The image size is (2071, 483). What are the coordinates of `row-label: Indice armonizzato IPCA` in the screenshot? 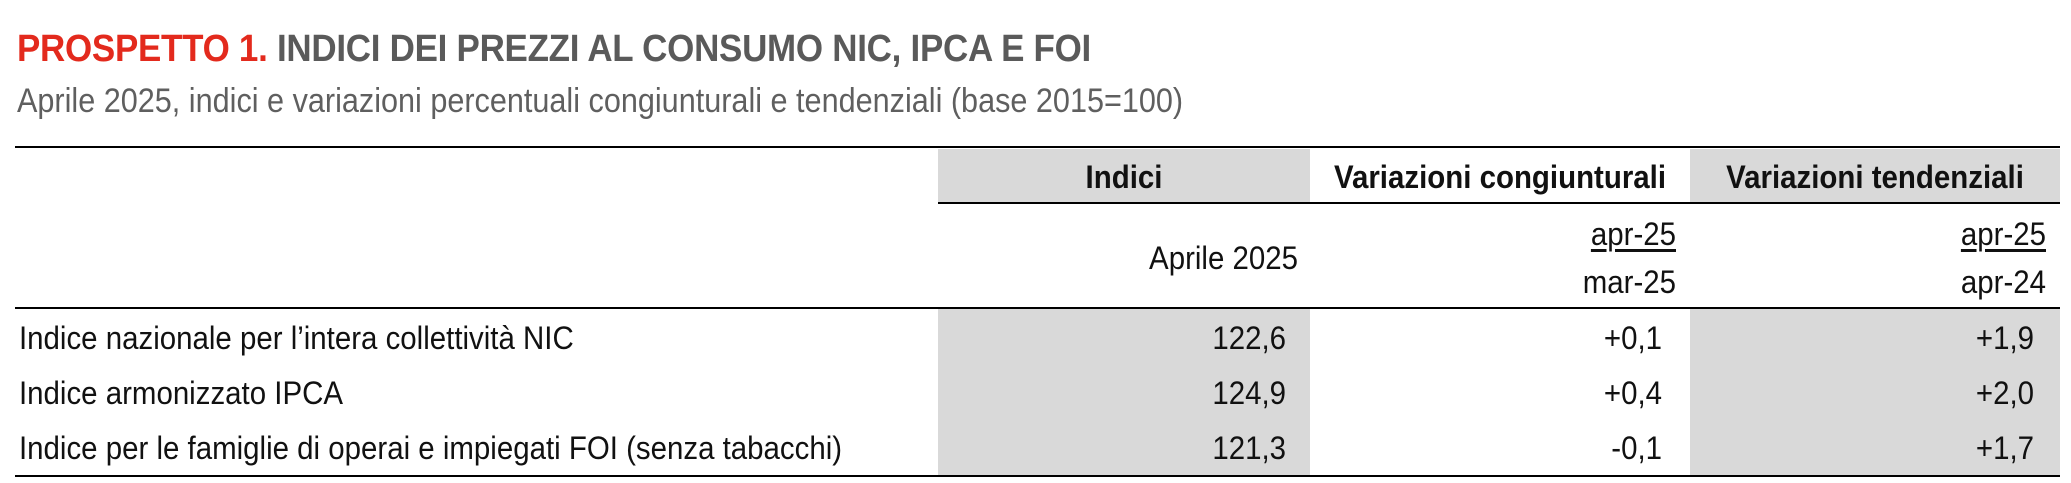 It's located at (181, 393).